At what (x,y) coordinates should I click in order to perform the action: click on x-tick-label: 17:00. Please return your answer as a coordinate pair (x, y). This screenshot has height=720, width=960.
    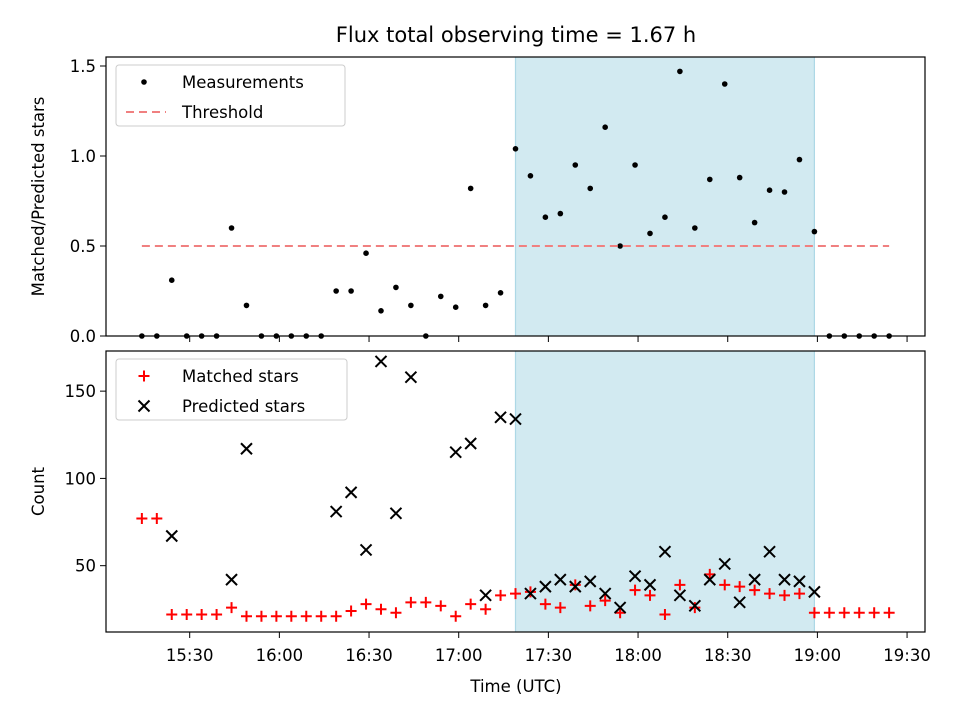
    Looking at the image, I should click on (459, 655).